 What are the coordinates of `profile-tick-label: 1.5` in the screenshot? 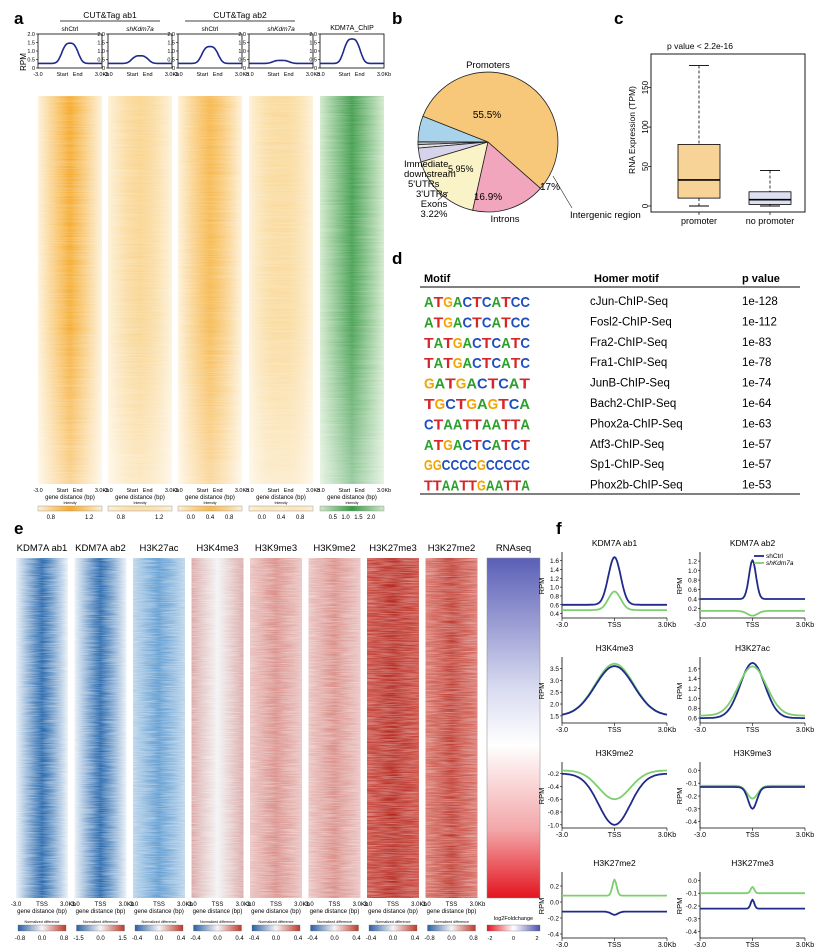 It's located at (242, 44).